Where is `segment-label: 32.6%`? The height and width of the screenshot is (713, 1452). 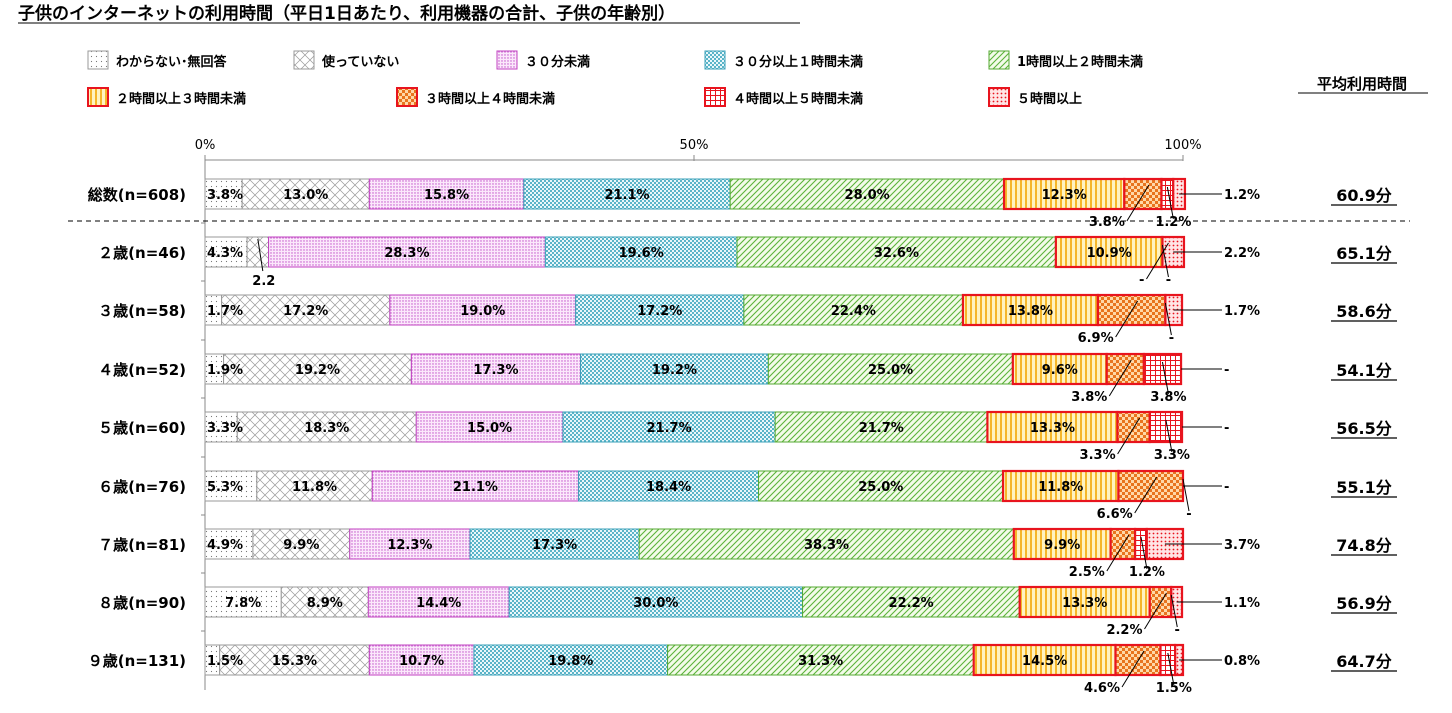 segment-label: 32.6% is located at coordinates (896, 253).